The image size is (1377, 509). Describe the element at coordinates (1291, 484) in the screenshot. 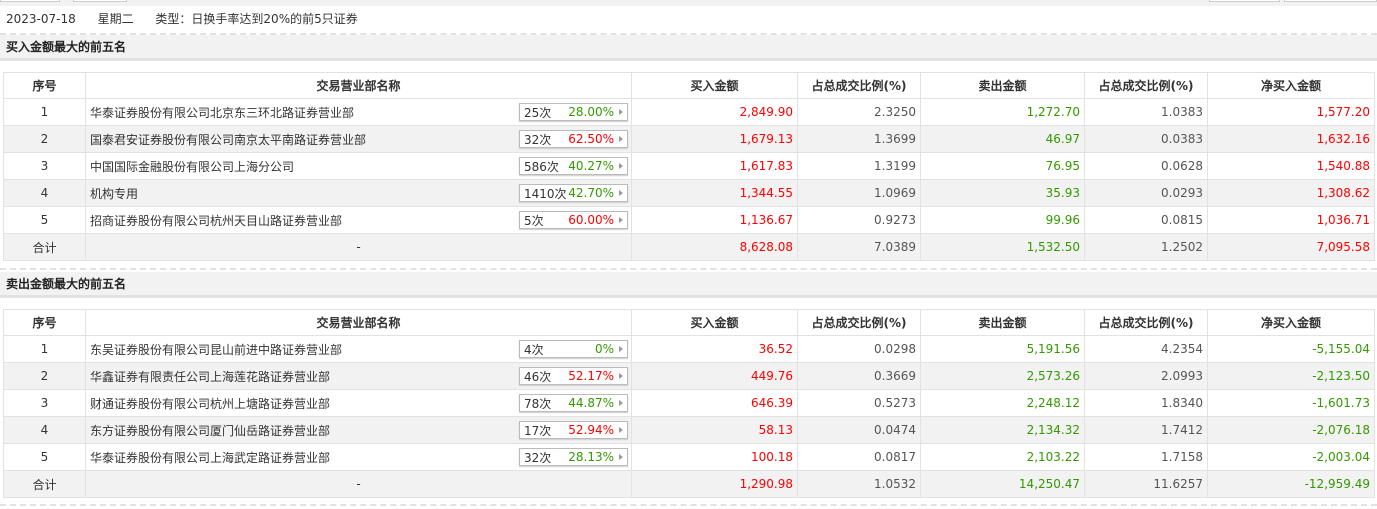

I see `total-net-amount: -12,959.49` at that location.